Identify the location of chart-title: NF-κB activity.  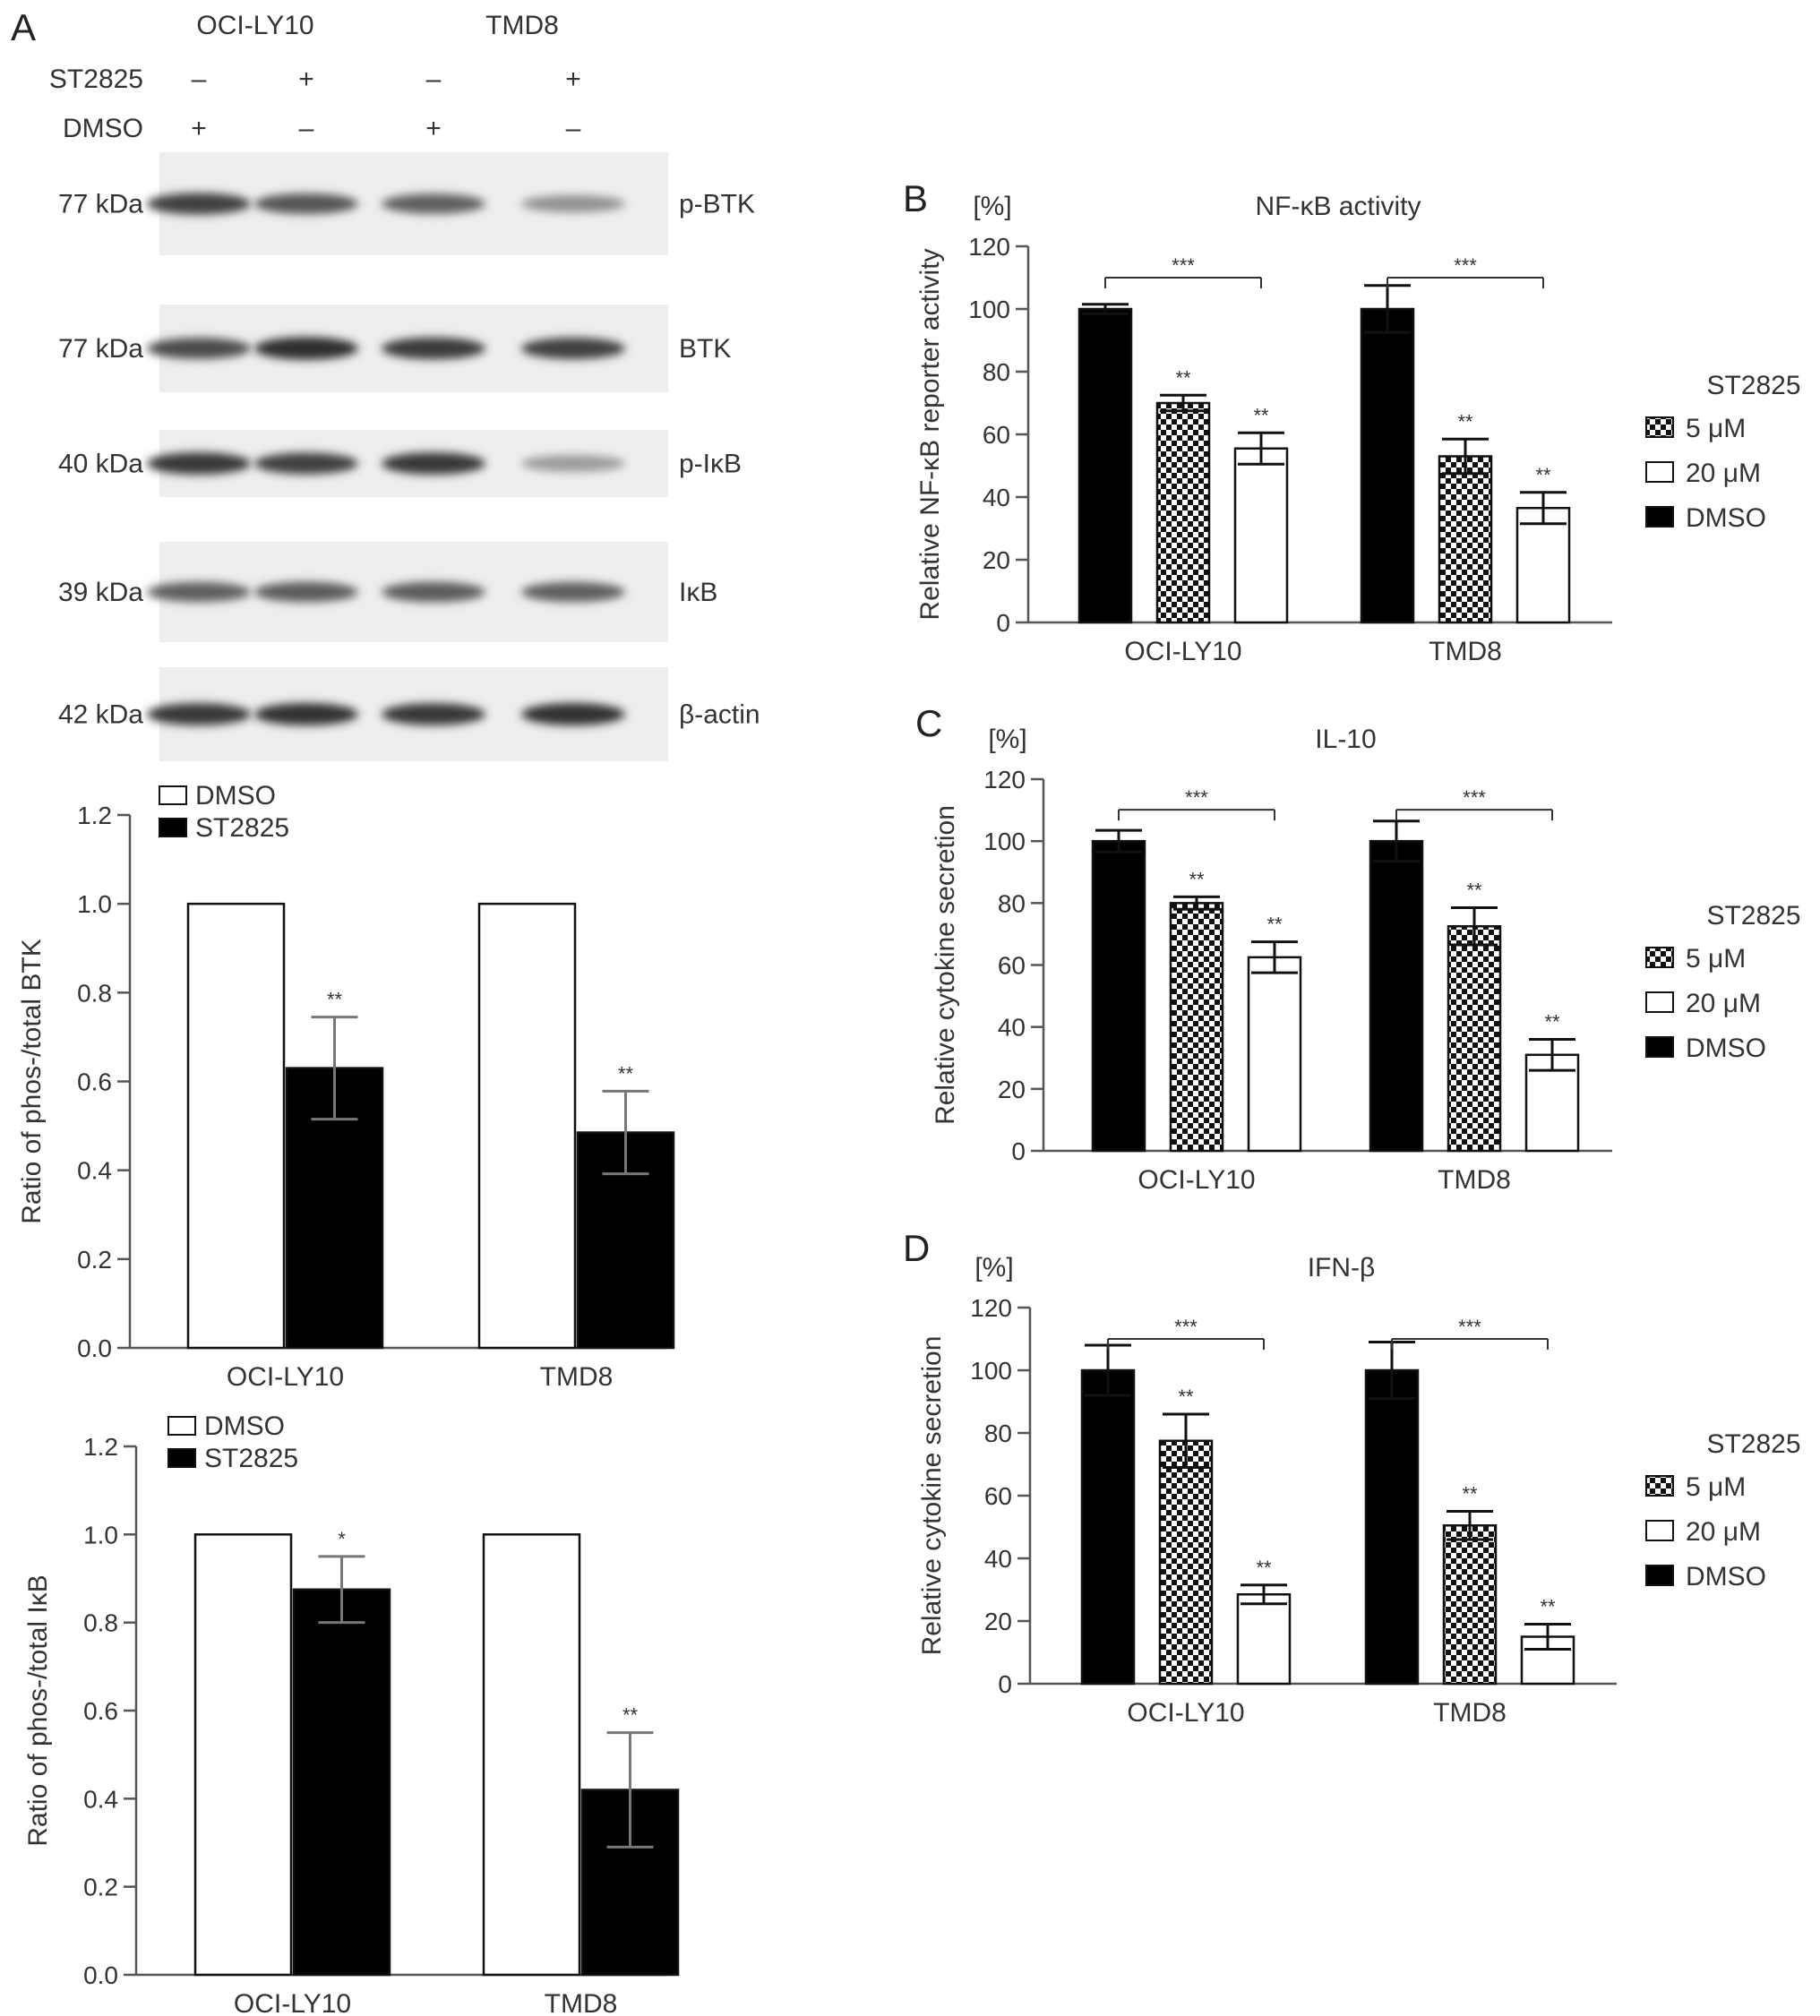
(1338, 206).